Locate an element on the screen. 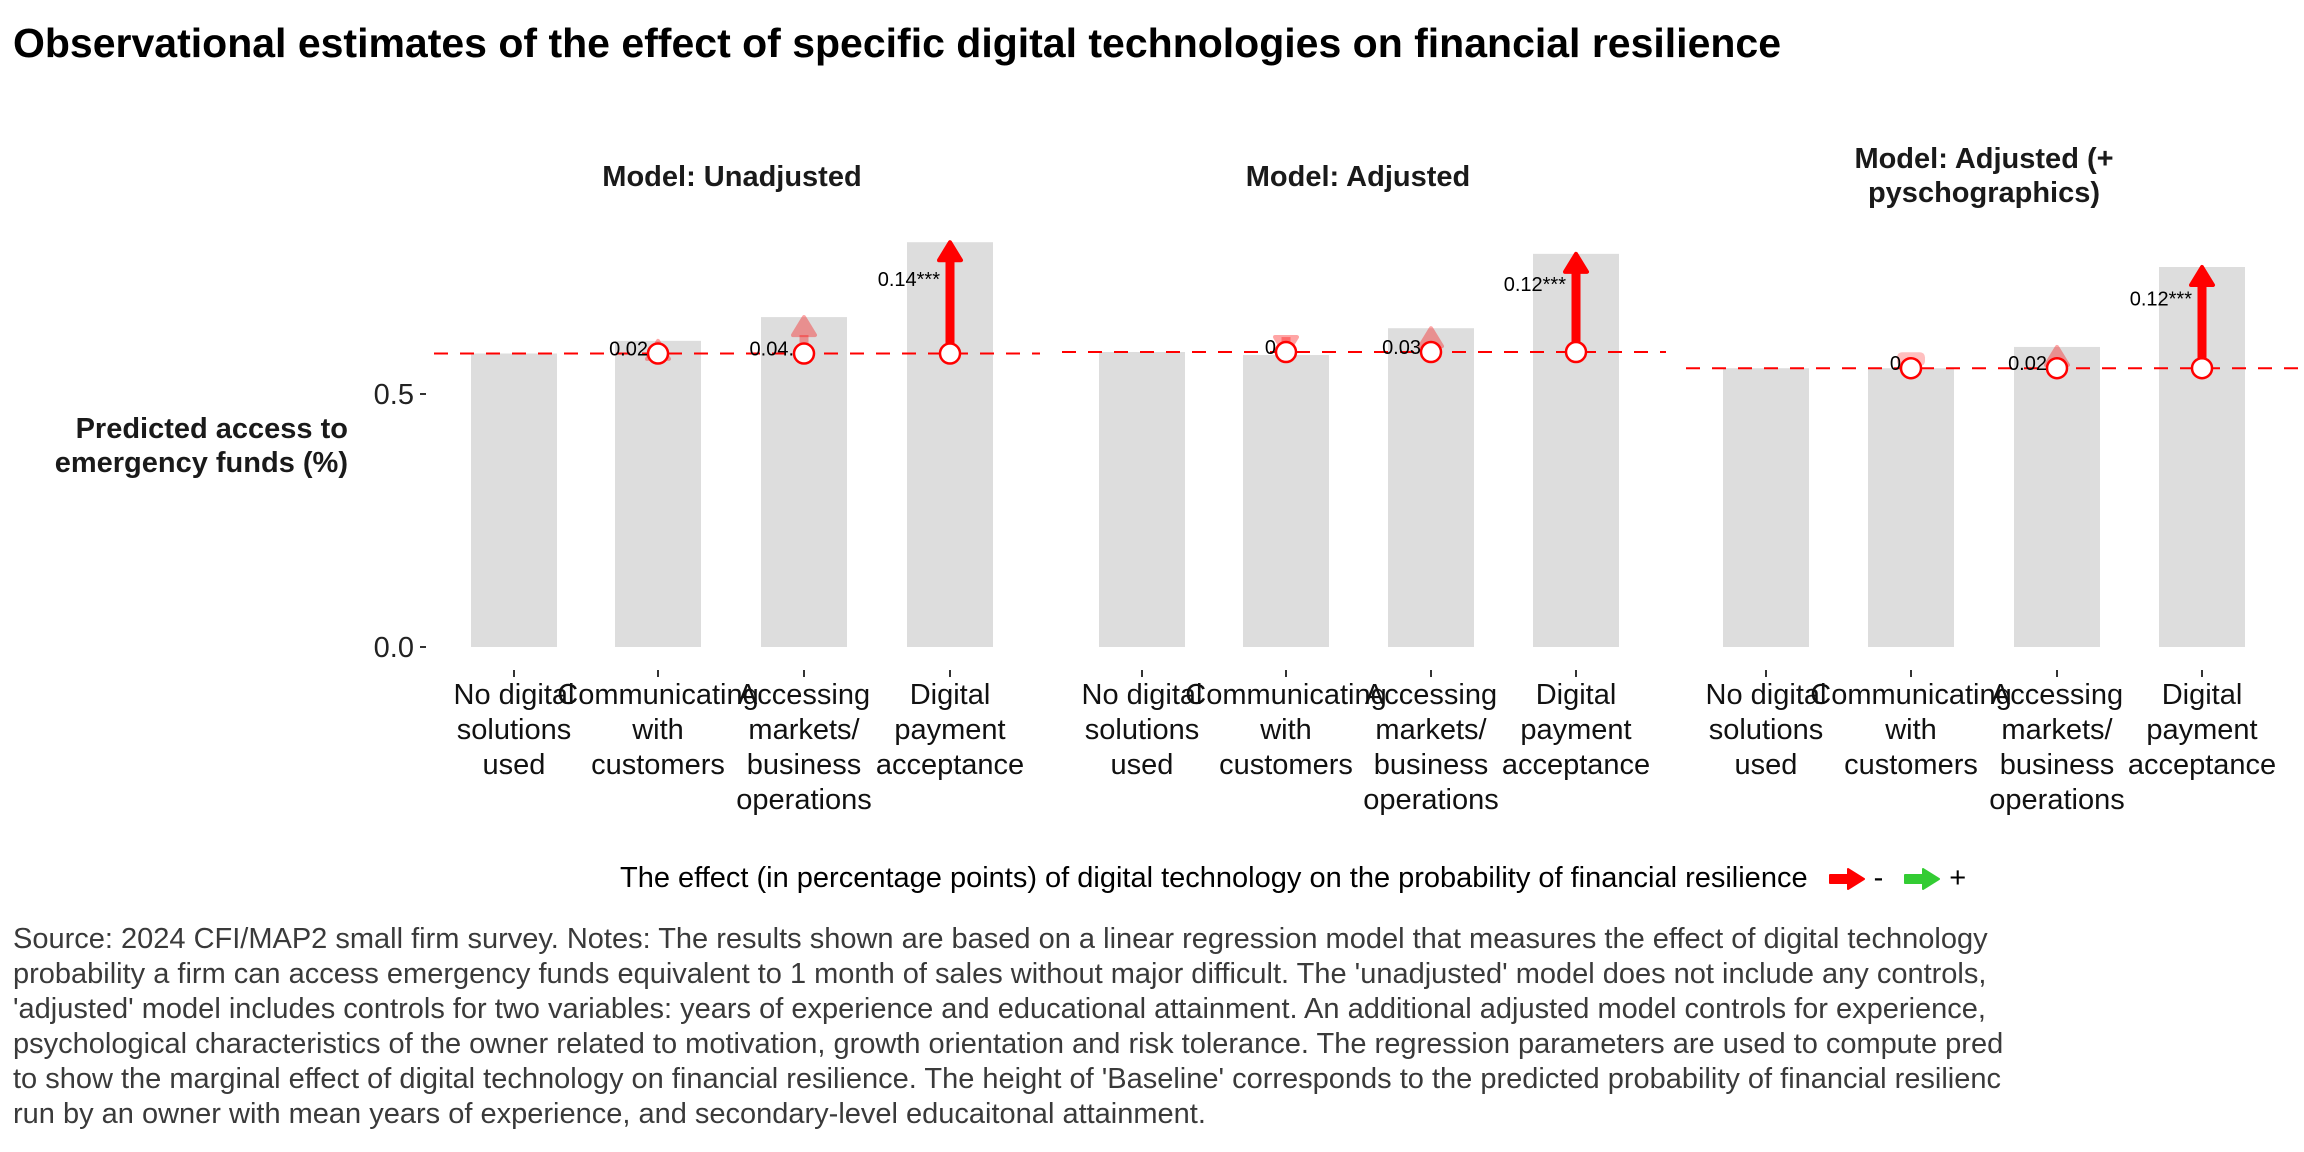  effect-label: 0.04. is located at coordinates (772, 350).